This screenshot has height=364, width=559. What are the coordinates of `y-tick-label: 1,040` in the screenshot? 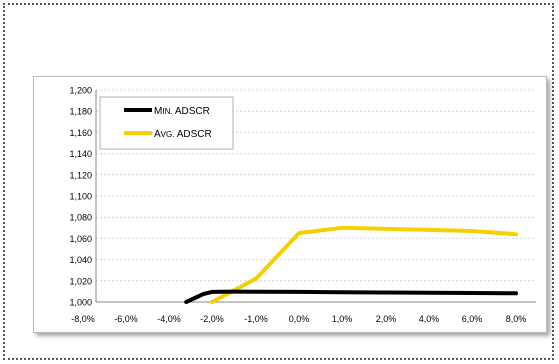 It's located at (80, 260).